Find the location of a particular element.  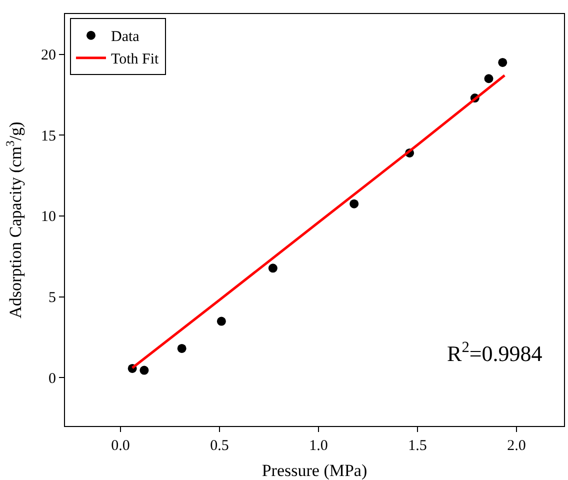

x-tick-label: 1.0 is located at coordinates (318, 446).